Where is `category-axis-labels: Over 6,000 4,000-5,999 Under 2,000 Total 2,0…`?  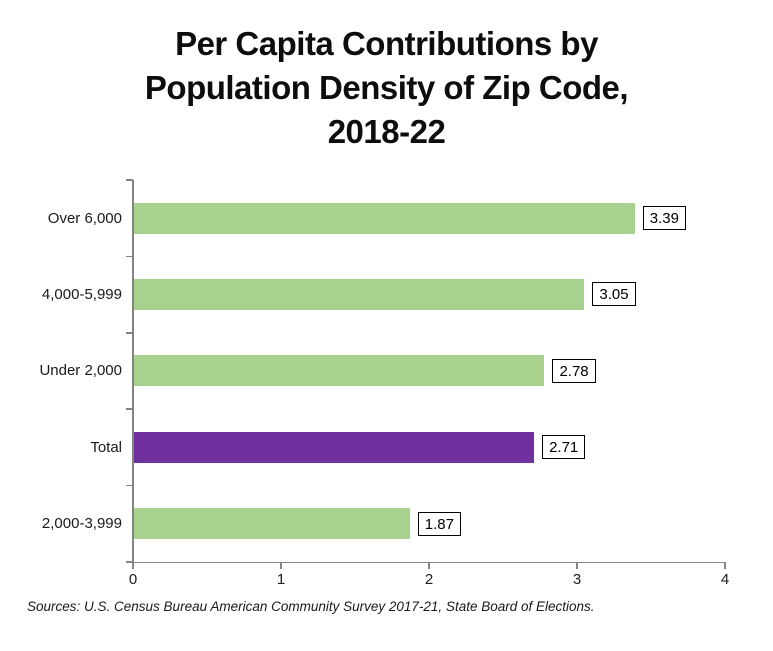 category-axis-labels: Over 6,000 4,000-5,999 Under 2,000 Total 2,0… is located at coordinates (61, 371).